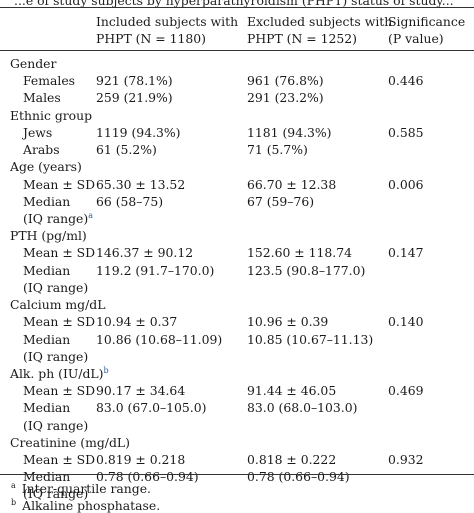  I want to click on table-row: Creatinine (mg/dL), so click(237, 442).